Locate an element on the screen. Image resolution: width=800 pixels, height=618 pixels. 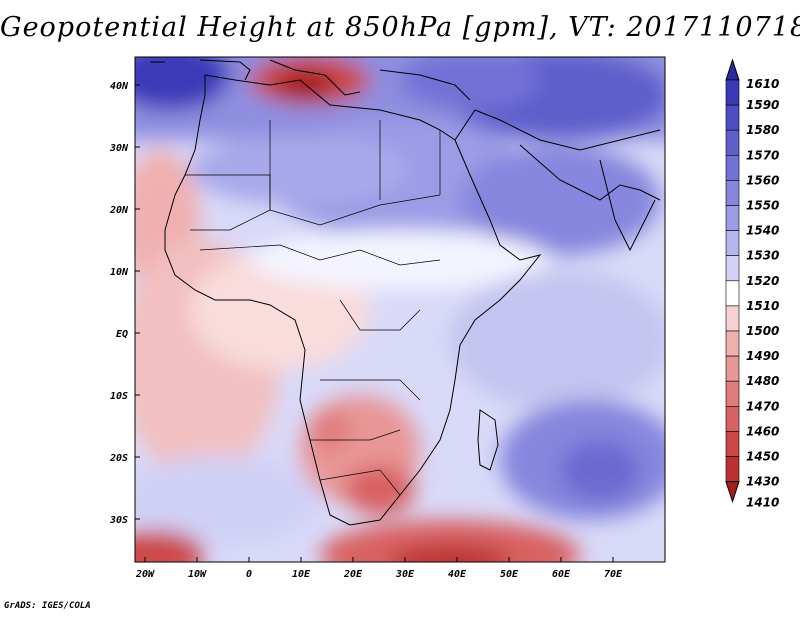
lon-label: 20E is located at coordinates (353, 574).